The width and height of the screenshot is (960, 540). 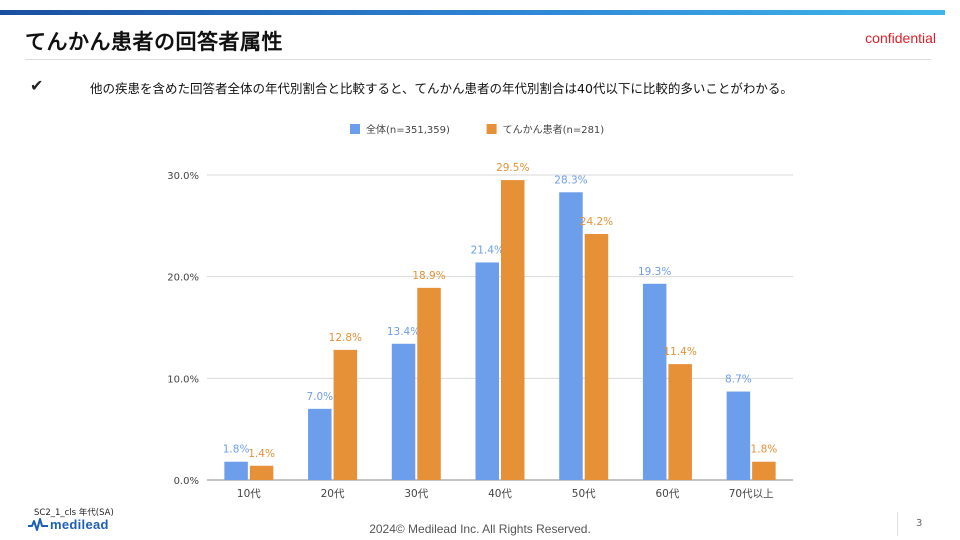 I want to click on data-label: 21.4%, so click(x=487, y=250).